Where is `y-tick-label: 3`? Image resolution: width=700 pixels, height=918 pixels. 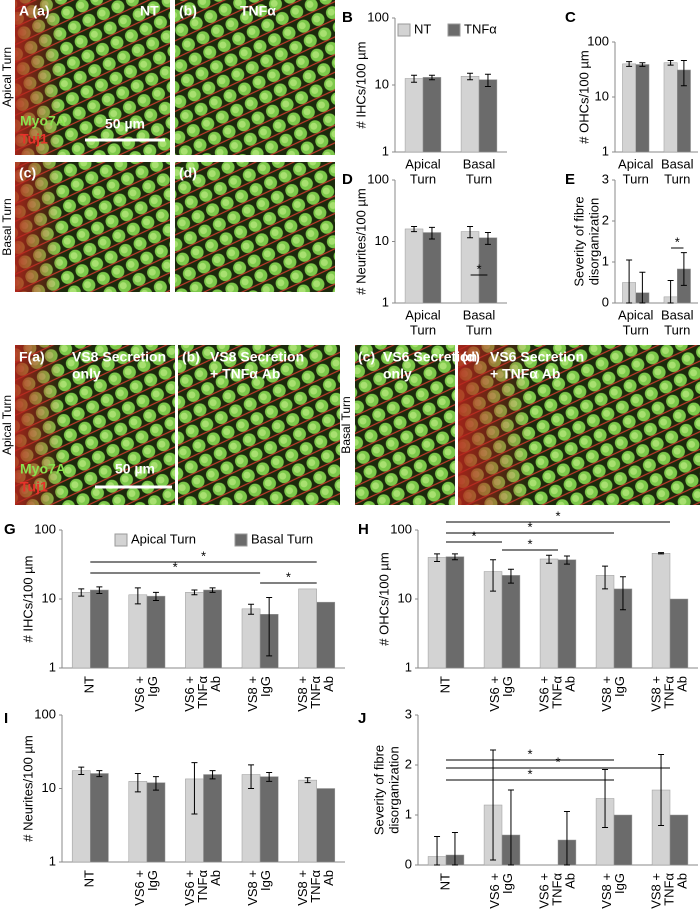 y-tick-label: 3 is located at coordinates (408, 713).